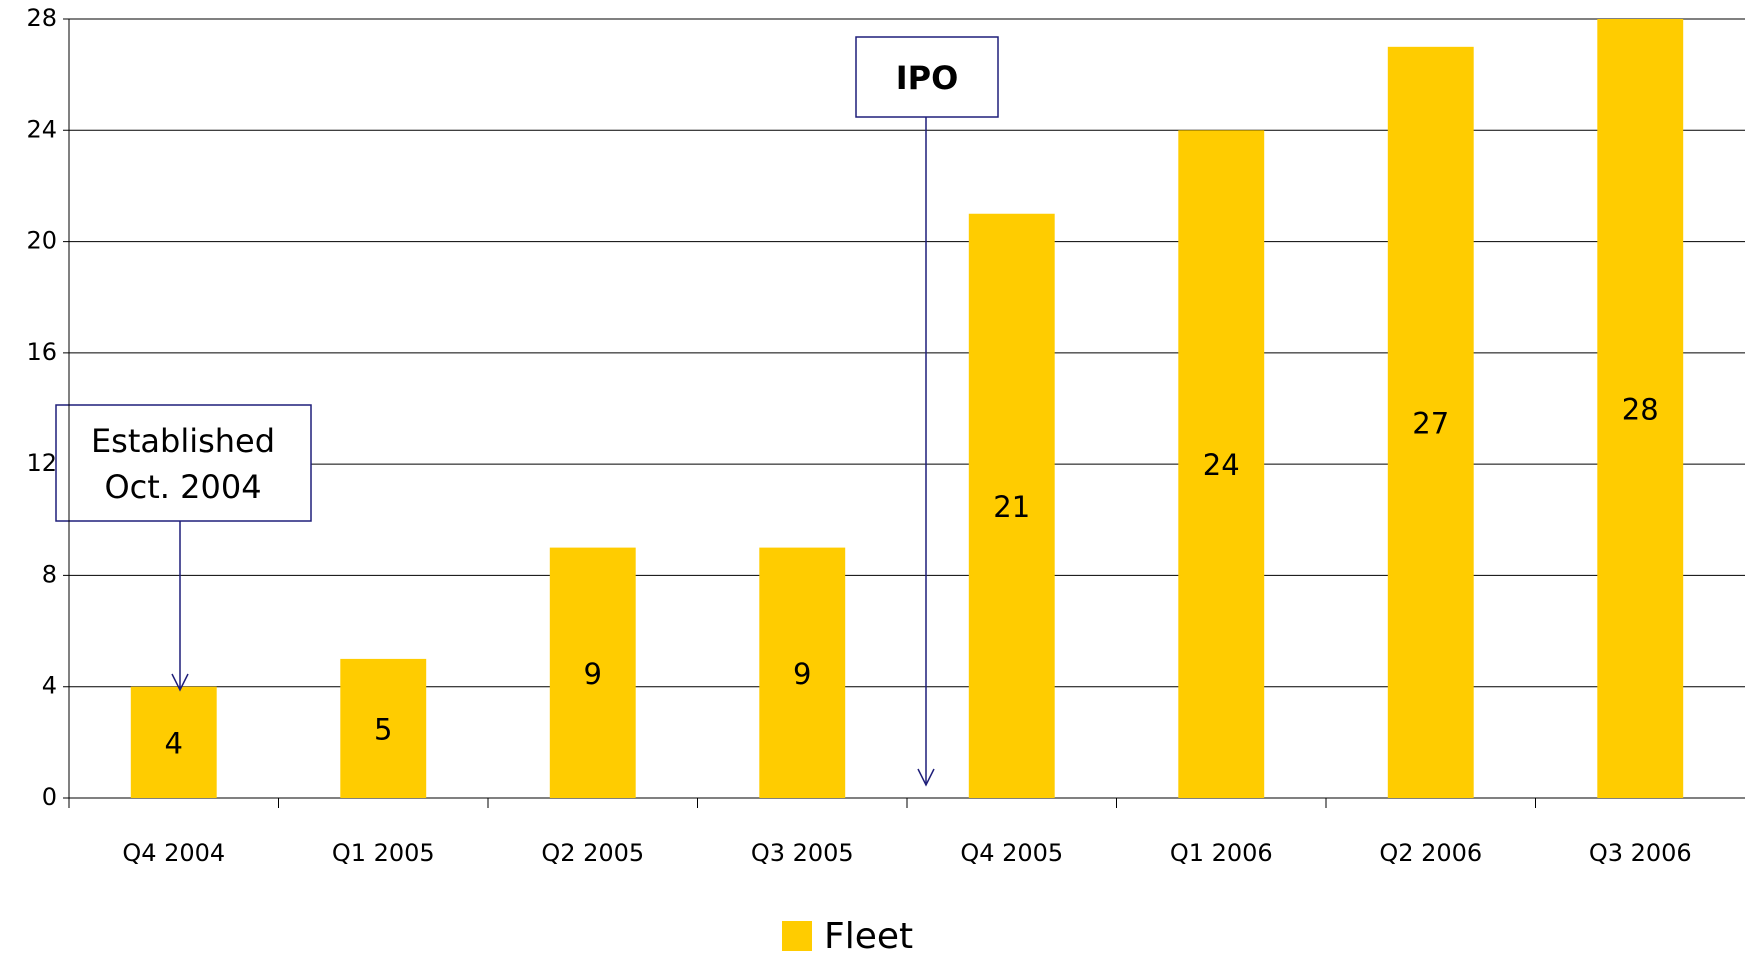 This screenshot has height=957, width=1746. What do you see at coordinates (802, 853) in the screenshot?
I see `x-tick-label: Q3 2005` at bounding box center [802, 853].